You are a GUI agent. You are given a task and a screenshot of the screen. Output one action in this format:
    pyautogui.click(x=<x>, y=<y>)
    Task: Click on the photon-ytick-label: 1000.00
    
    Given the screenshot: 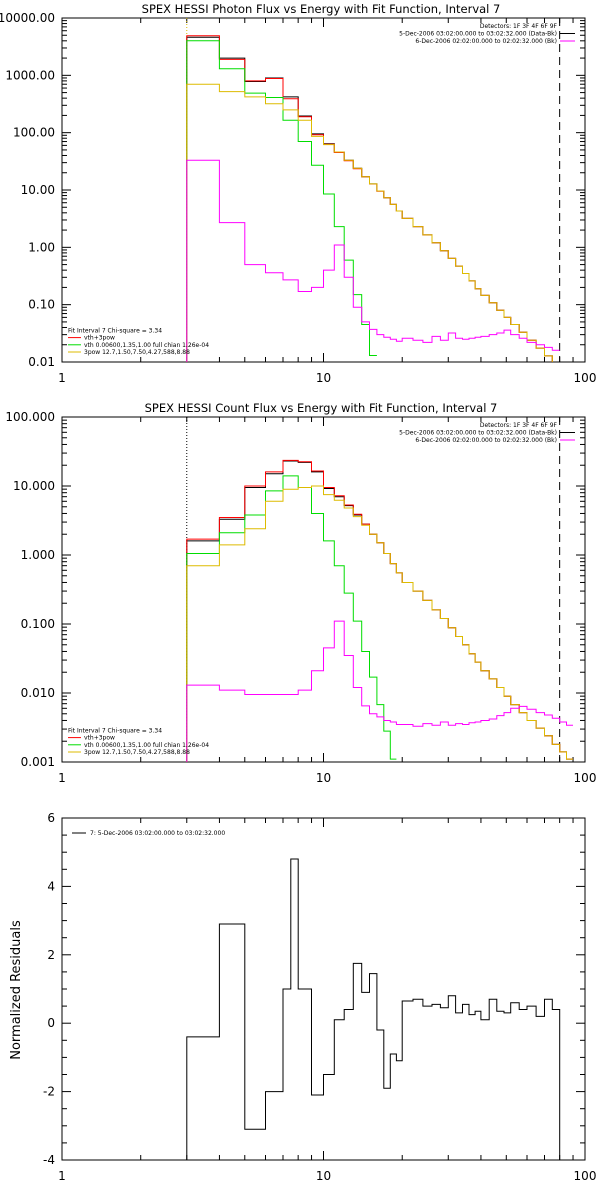 What is the action you would take?
    pyautogui.click(x=30, y=75)
    